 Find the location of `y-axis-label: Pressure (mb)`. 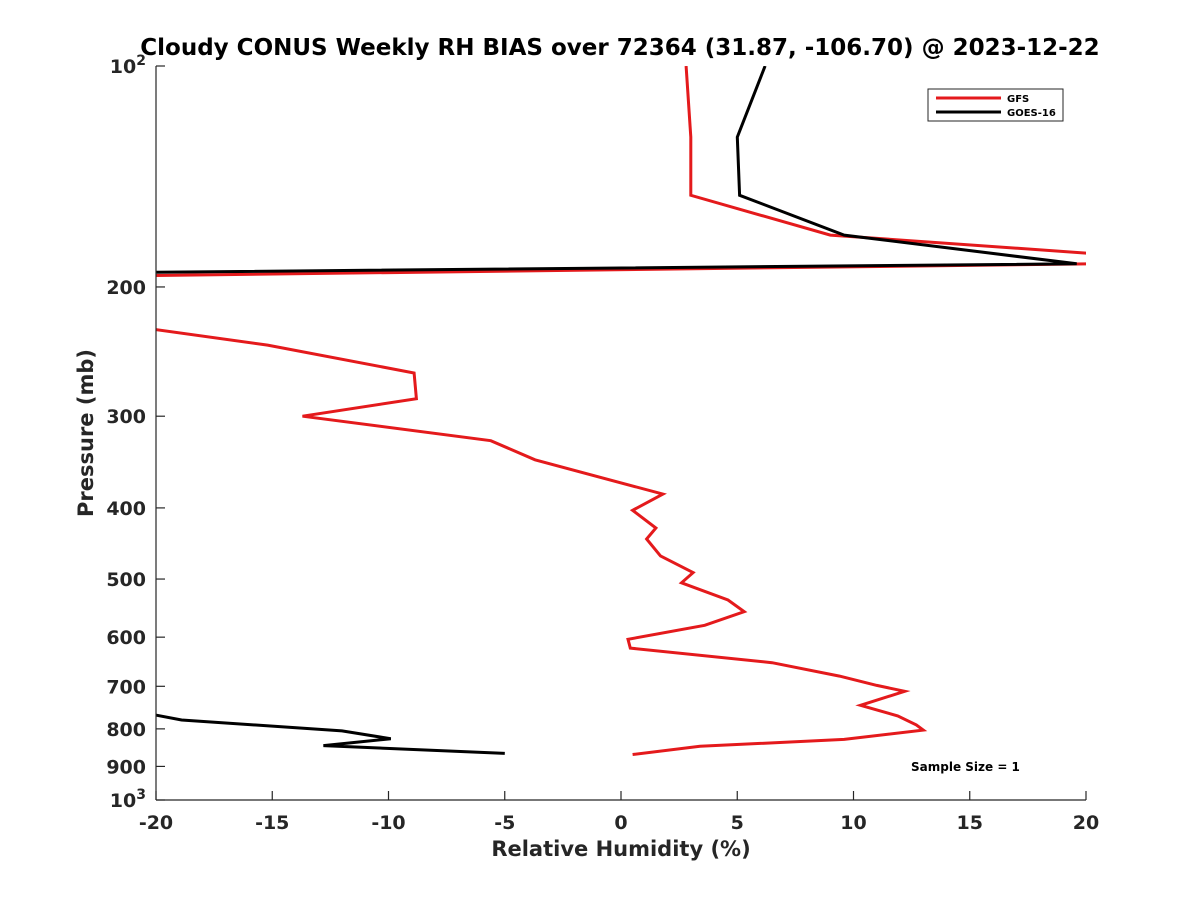

y-axis-label: Pressure (mb) is located at coordinates (86, 433).